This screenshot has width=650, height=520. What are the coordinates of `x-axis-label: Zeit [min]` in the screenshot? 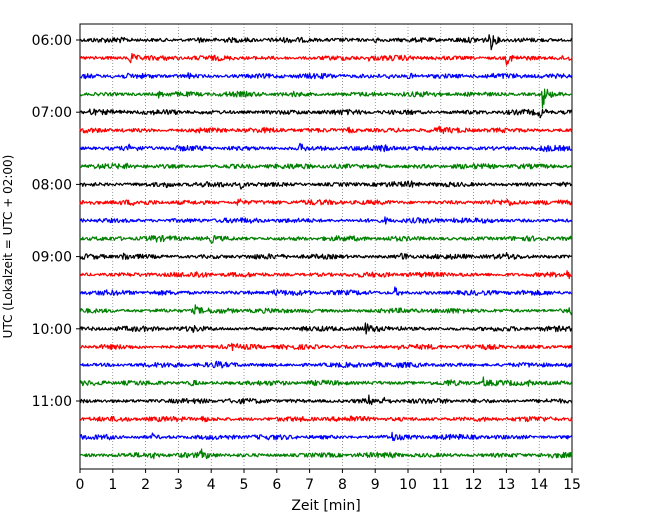 It's located at (325, 506).